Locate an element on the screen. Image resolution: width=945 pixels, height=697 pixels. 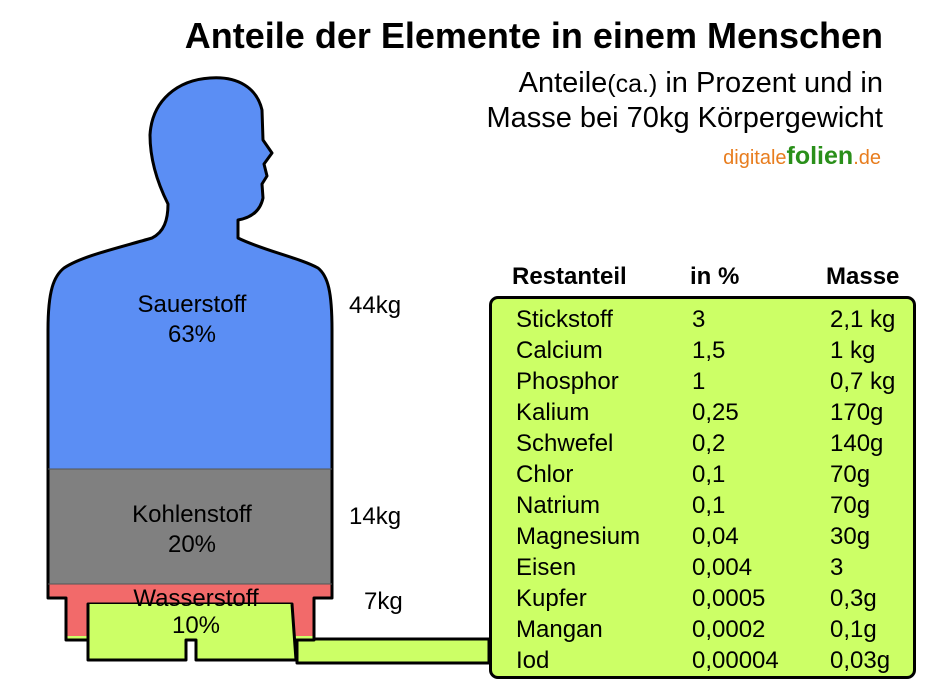
element-name: Stickstoff is located at coordinates (564, 319).